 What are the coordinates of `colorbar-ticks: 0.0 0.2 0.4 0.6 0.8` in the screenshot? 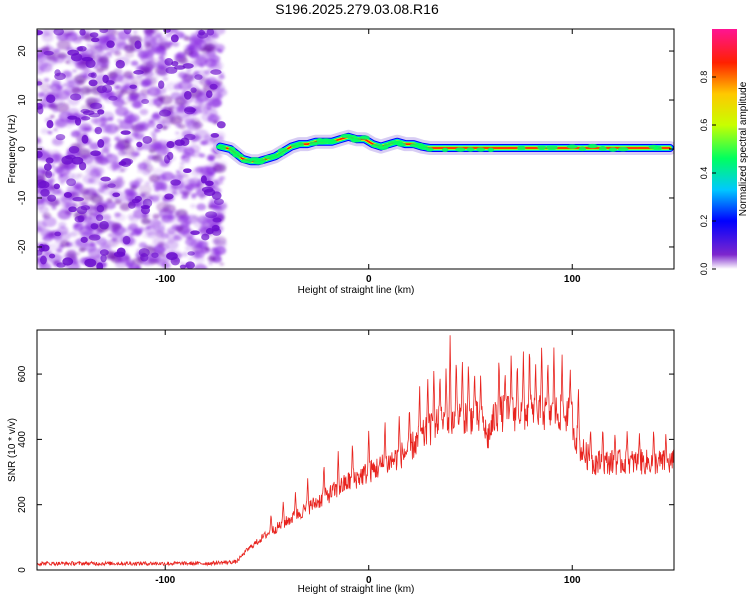 It's located at (707, 173).